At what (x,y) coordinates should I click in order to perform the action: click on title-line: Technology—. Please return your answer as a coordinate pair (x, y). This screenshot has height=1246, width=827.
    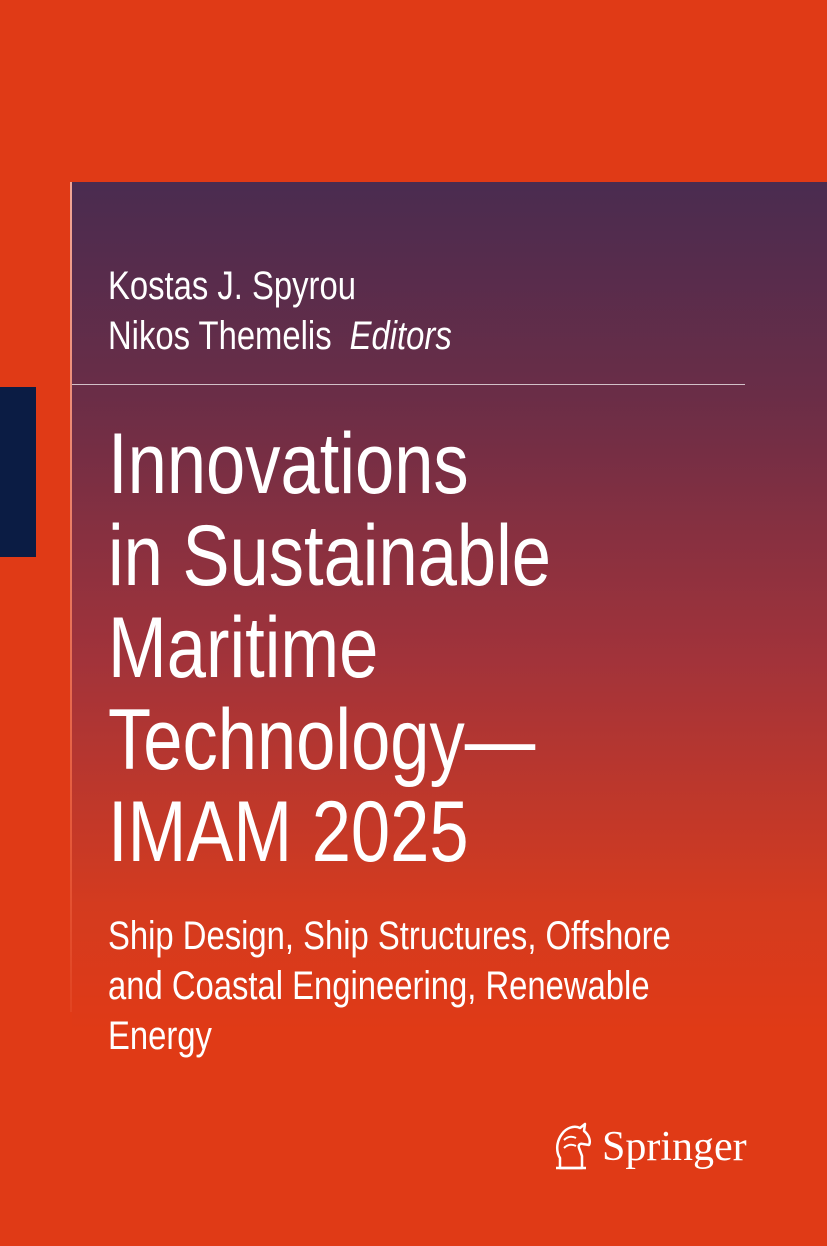
    Looking at the image, I should click on (322, 740).